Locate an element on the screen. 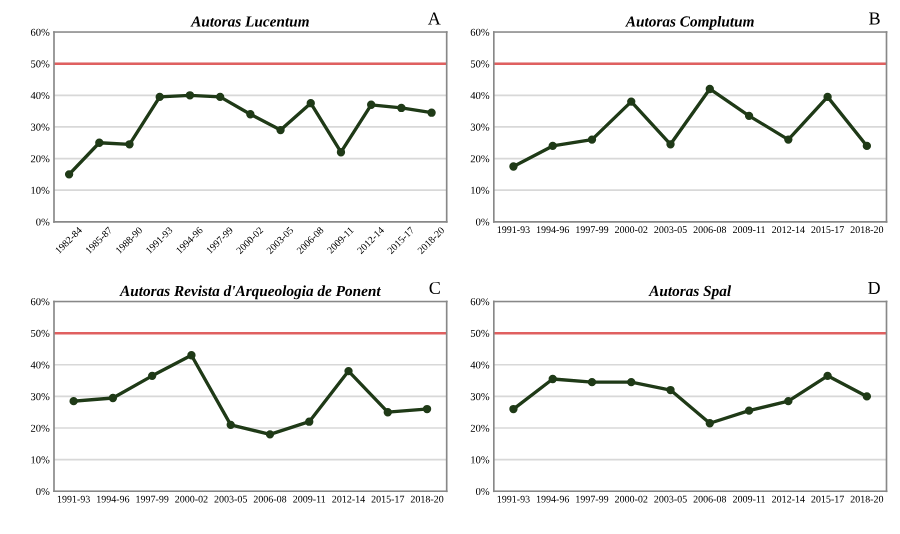 Image resolution: width=900 pixels, height=534 pixels. text: B is located at coordinates (874, 18).